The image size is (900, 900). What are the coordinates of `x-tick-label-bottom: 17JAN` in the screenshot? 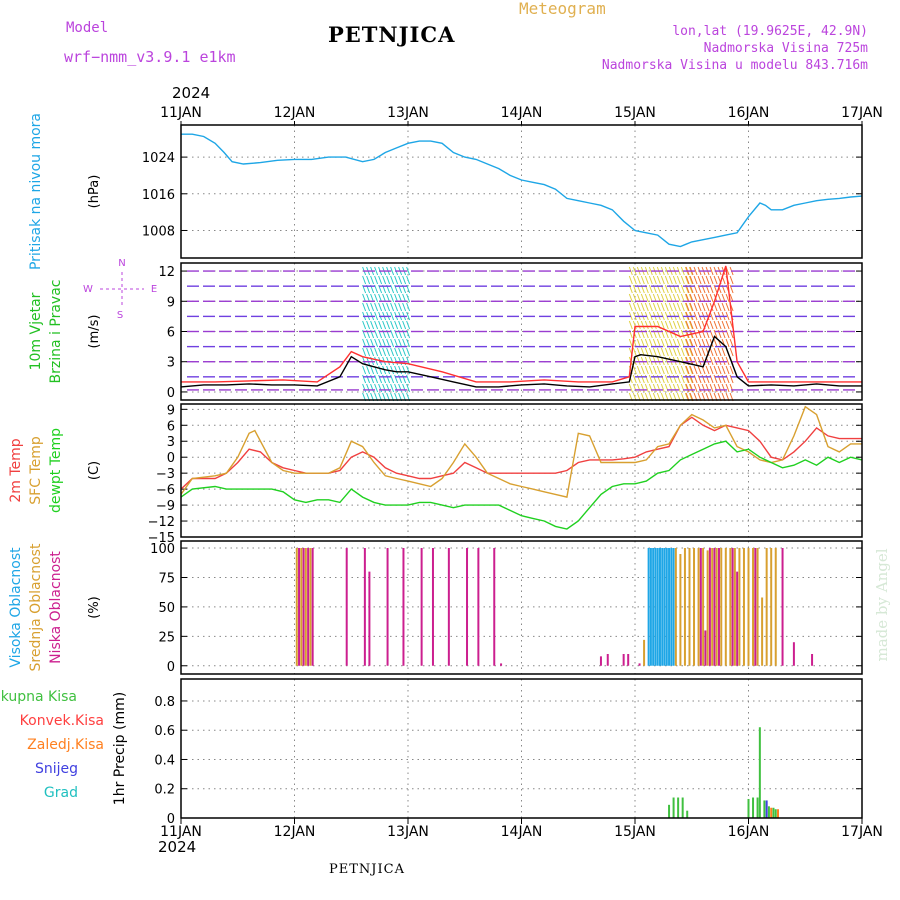 It's located at (862, 832).